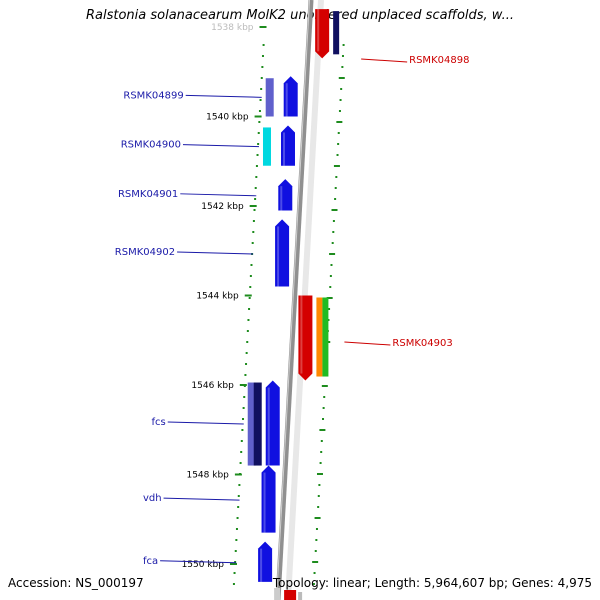 This screenshot has height=600, width=600. Describe the element at coordinates (145, 252) in the screenshot. I see `gene-label: RSMK04902` at that location.